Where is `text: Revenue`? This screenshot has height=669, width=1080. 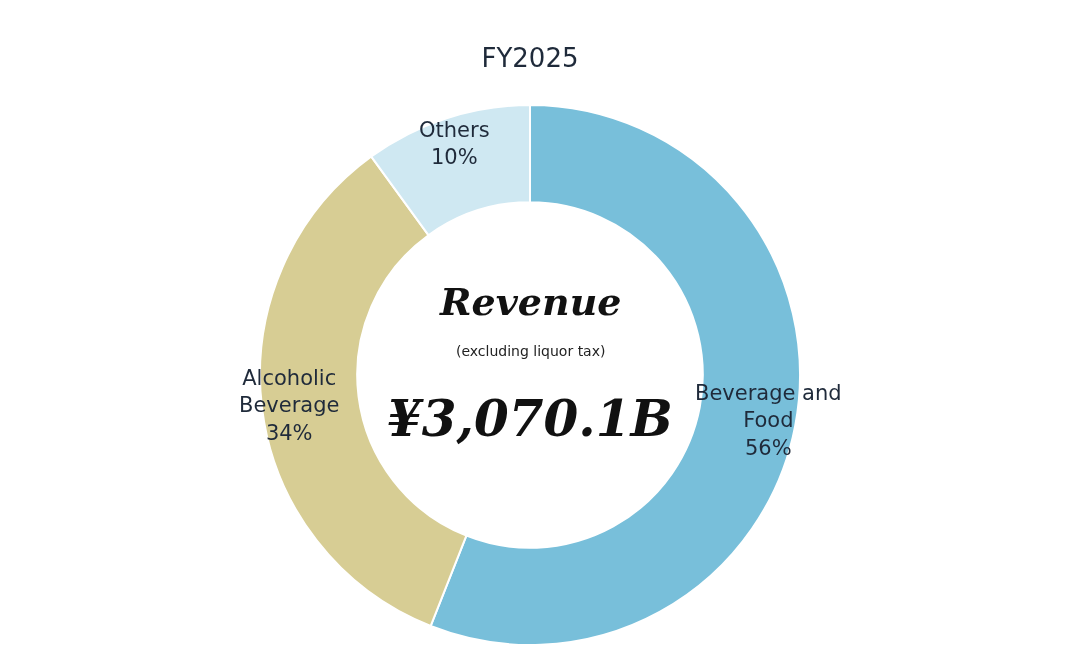 text: Revenue is located at coordinates (530, 301).